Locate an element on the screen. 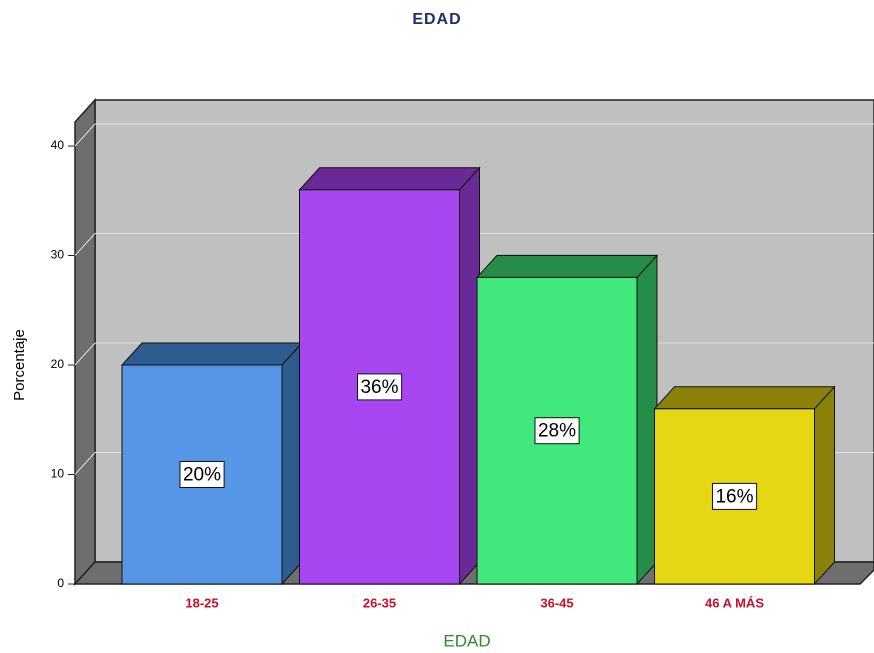 This screenshot has width=874, height=653. y-tick-label: 10 is located at coordinates (58, 474).